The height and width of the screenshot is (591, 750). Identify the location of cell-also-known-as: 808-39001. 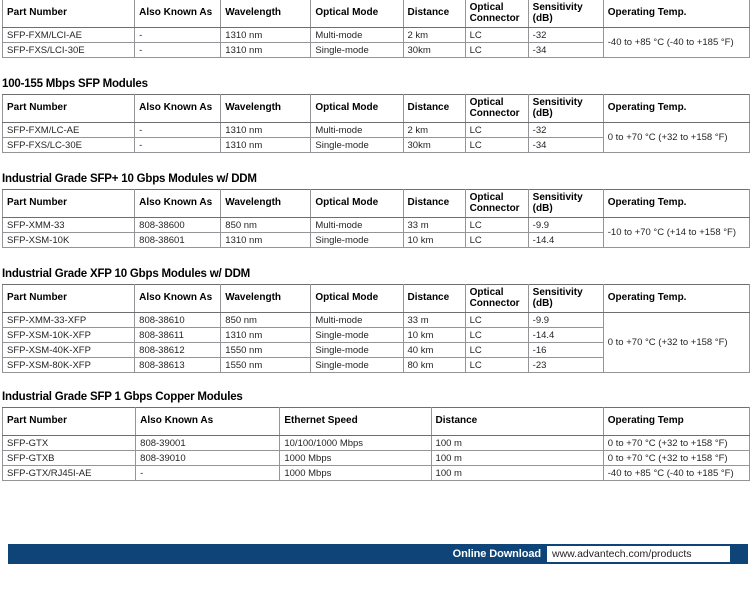
(208, 443).